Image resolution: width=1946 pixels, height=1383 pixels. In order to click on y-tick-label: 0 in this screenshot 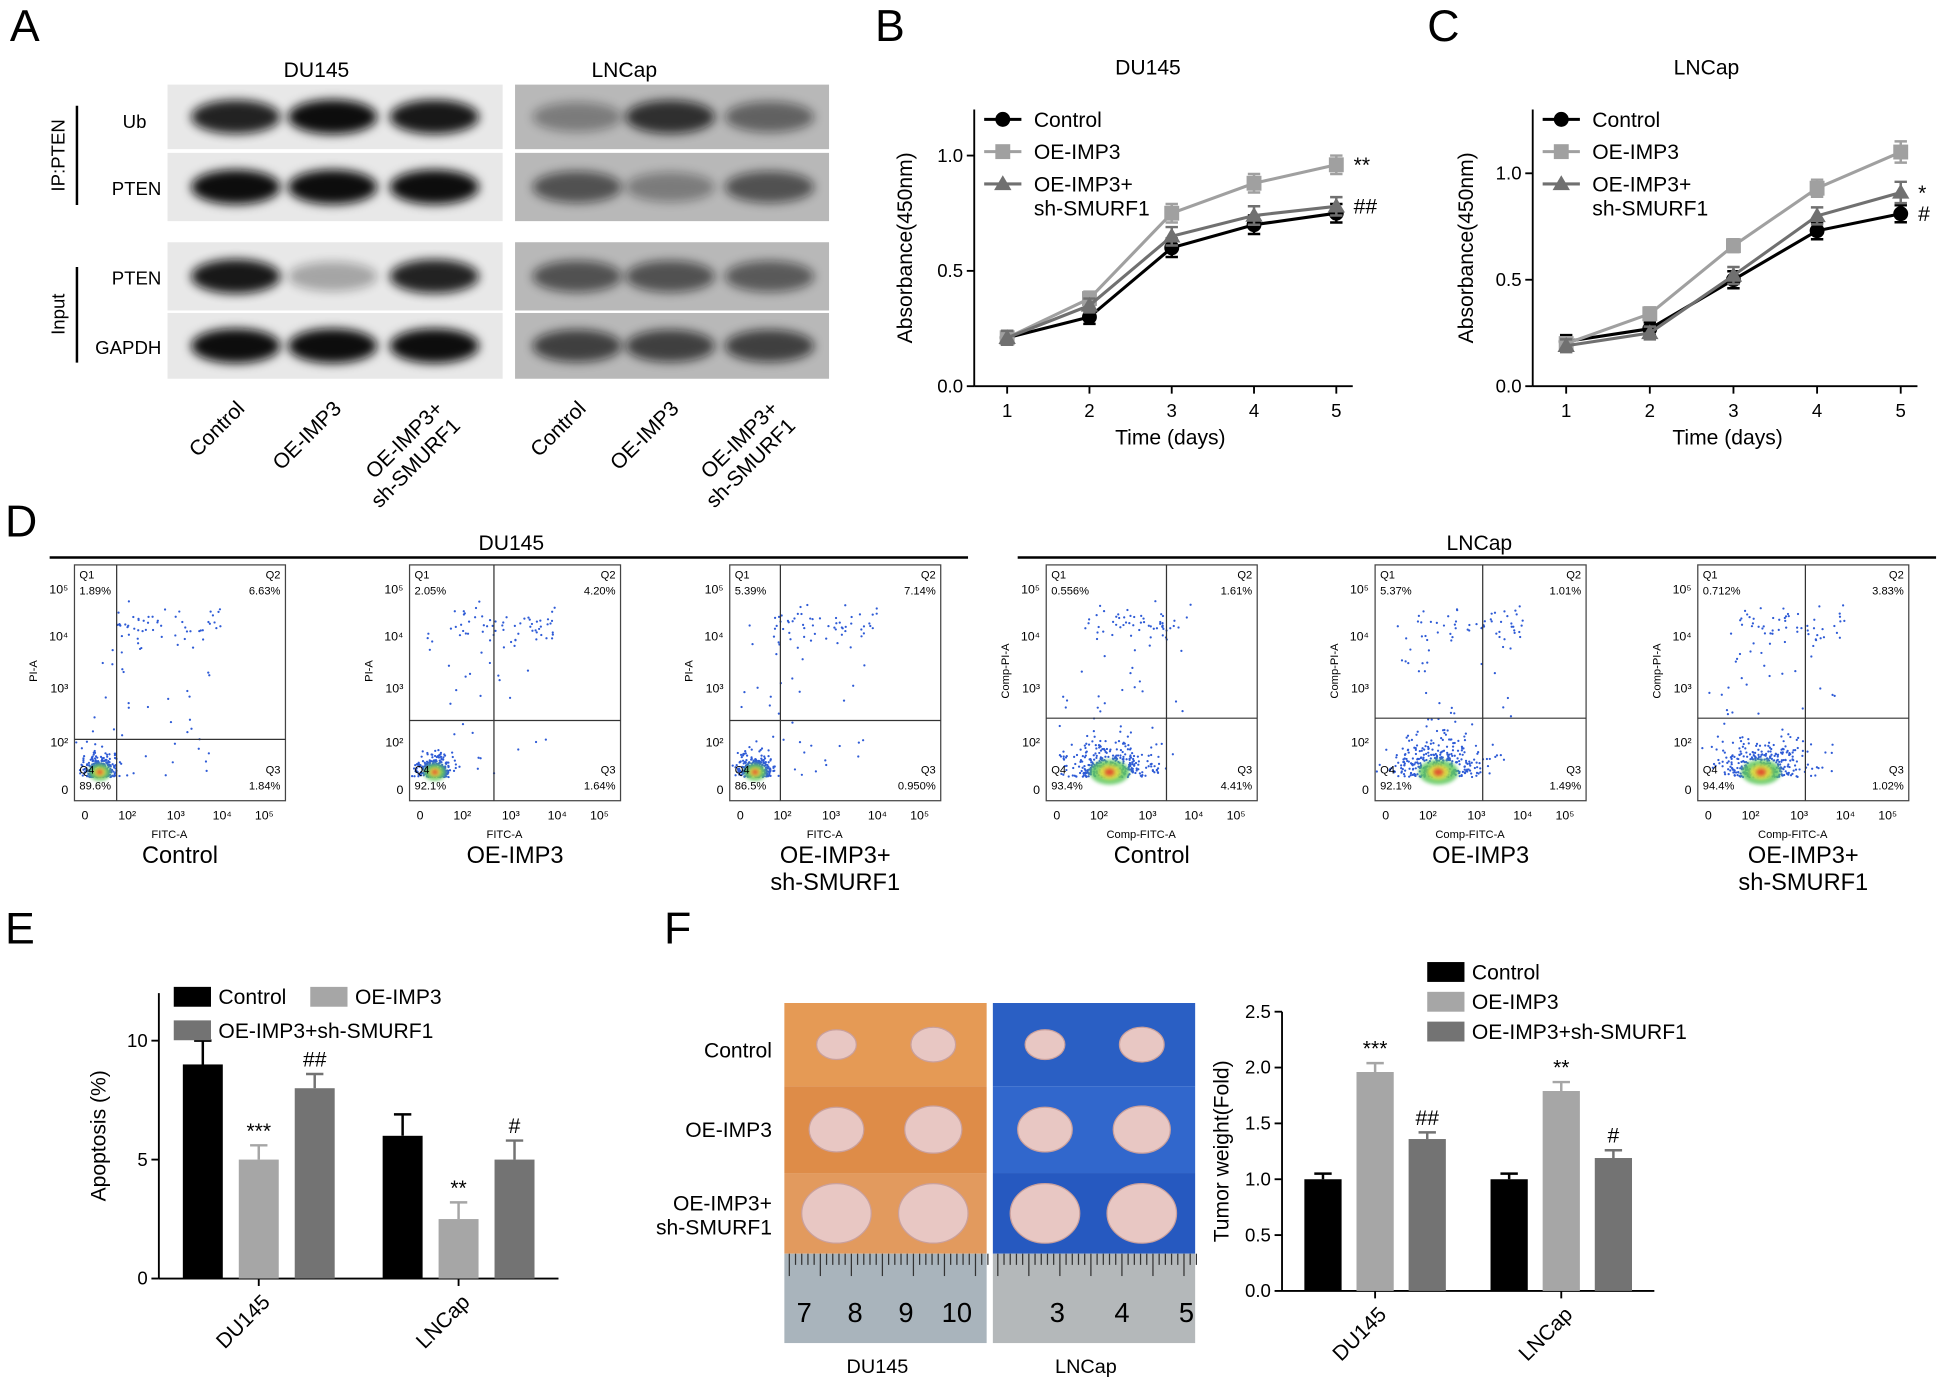, I will do `click(64, 790)`.